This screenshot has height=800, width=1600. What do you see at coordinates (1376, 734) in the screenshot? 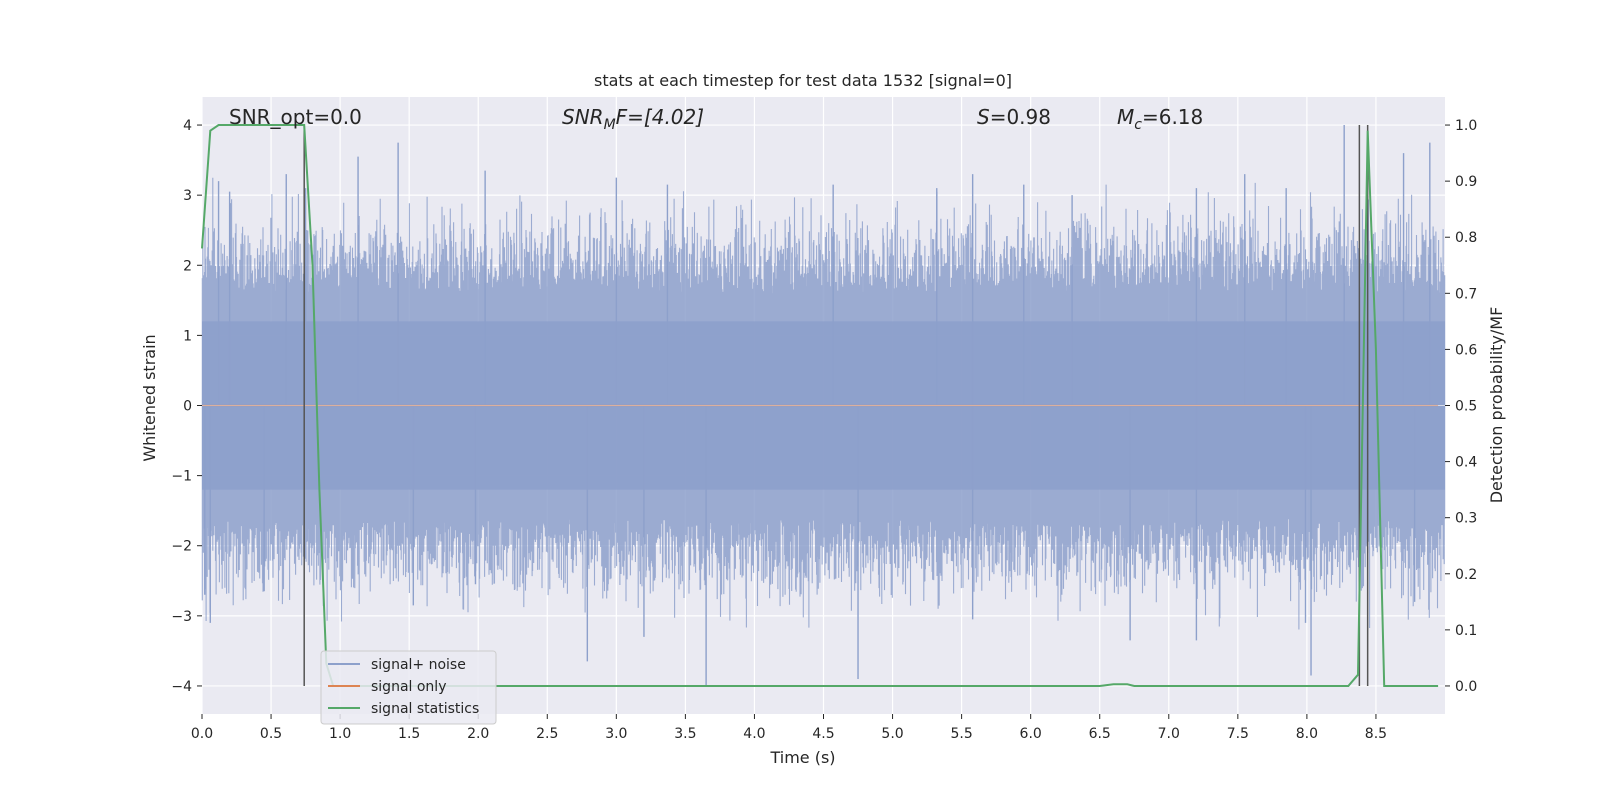
I see `x-tick-label: 8.5` at bounding box center [1376, 734].